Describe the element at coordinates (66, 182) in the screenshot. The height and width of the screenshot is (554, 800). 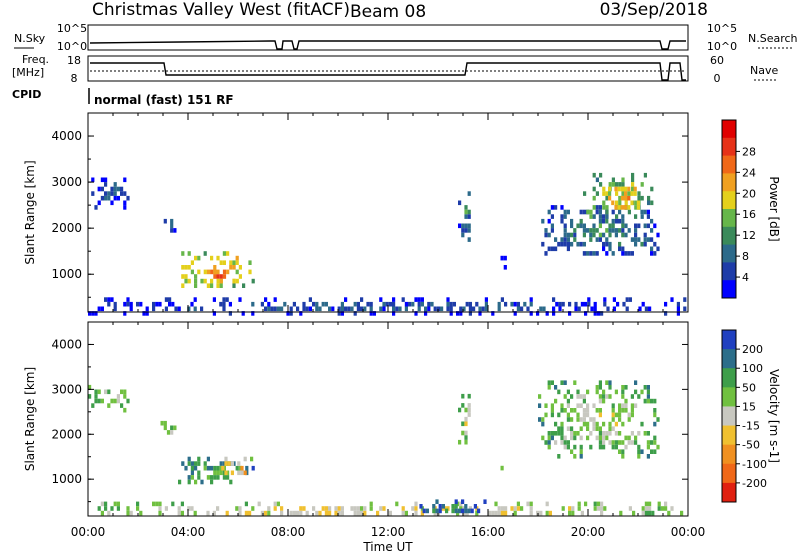
I see `y-tick-label: 3000` at that location.